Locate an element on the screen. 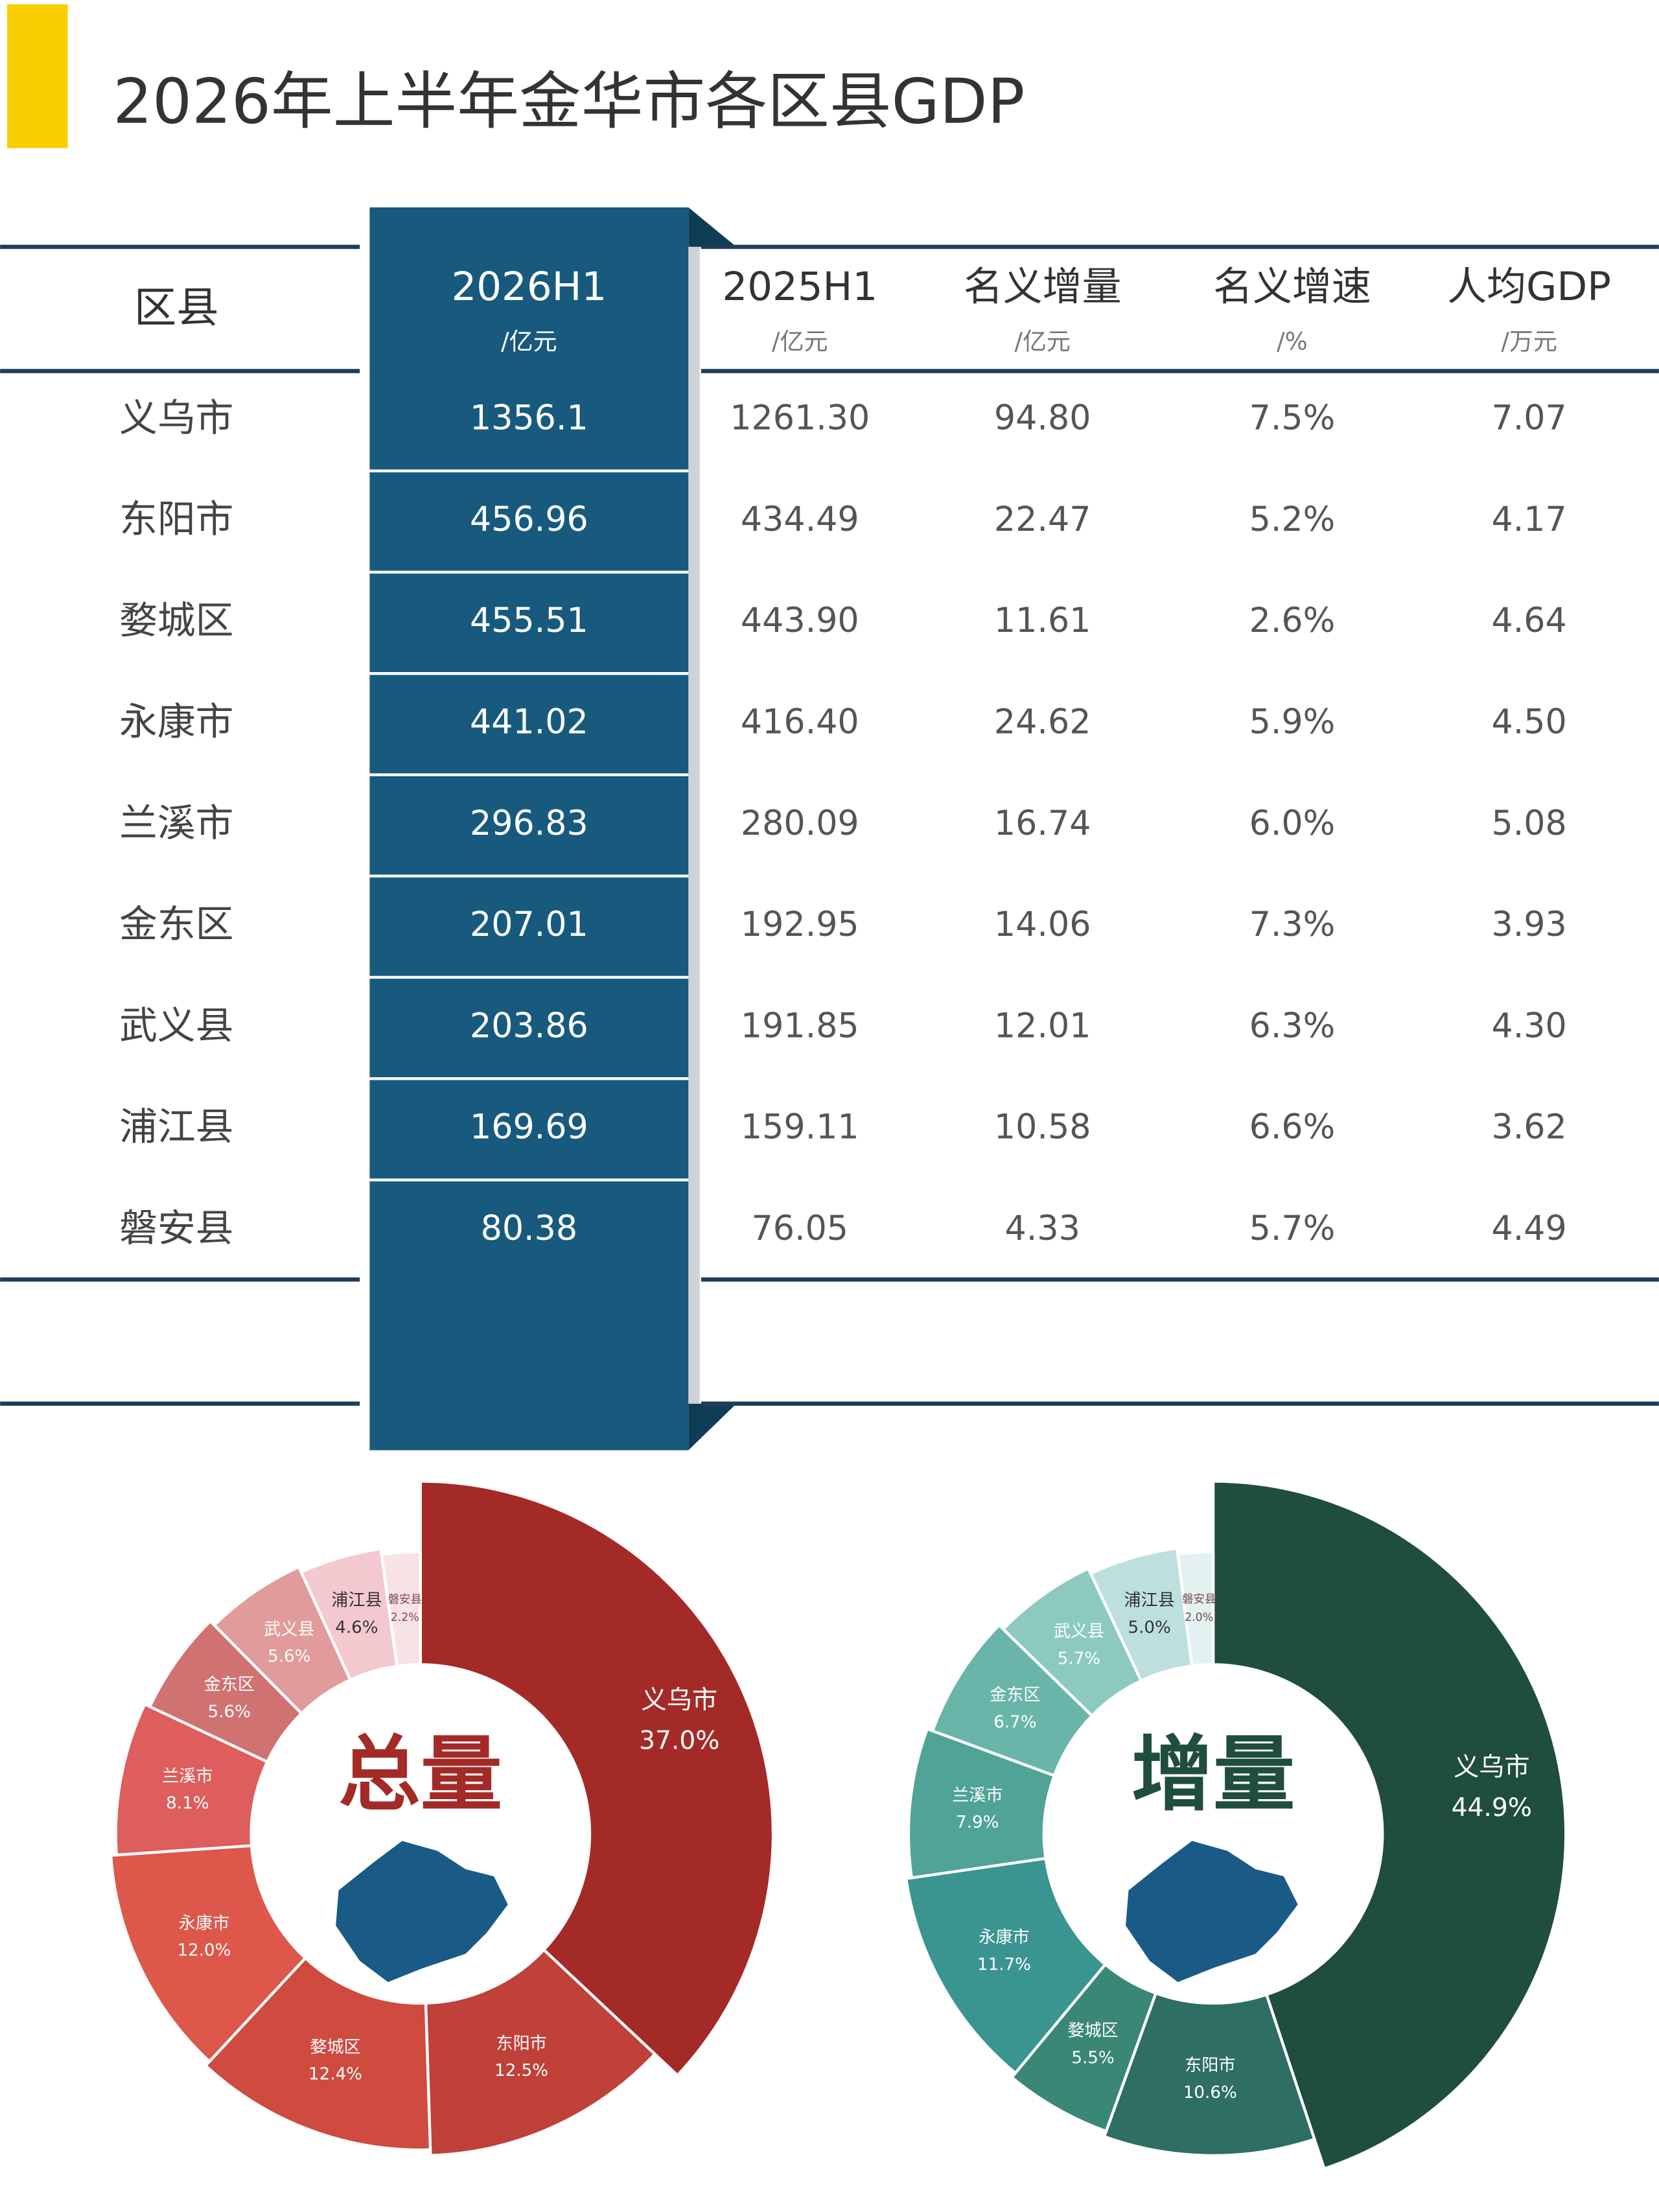  slice-value-label: 11.7% is located at coordinates (1004, 1964).